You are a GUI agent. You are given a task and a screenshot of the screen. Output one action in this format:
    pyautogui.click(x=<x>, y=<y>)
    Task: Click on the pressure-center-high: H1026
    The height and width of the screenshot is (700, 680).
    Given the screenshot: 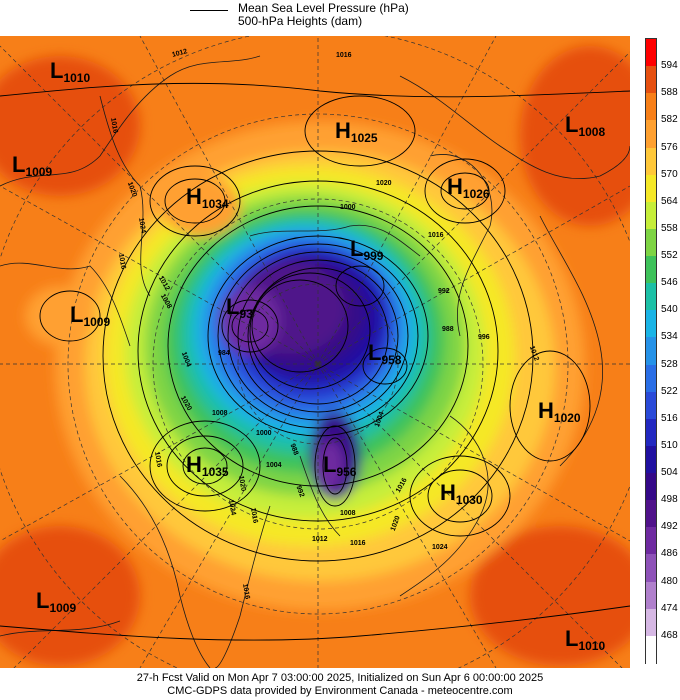 What is the action you would take?
    pyautogui.click(x=468, y=188)
    